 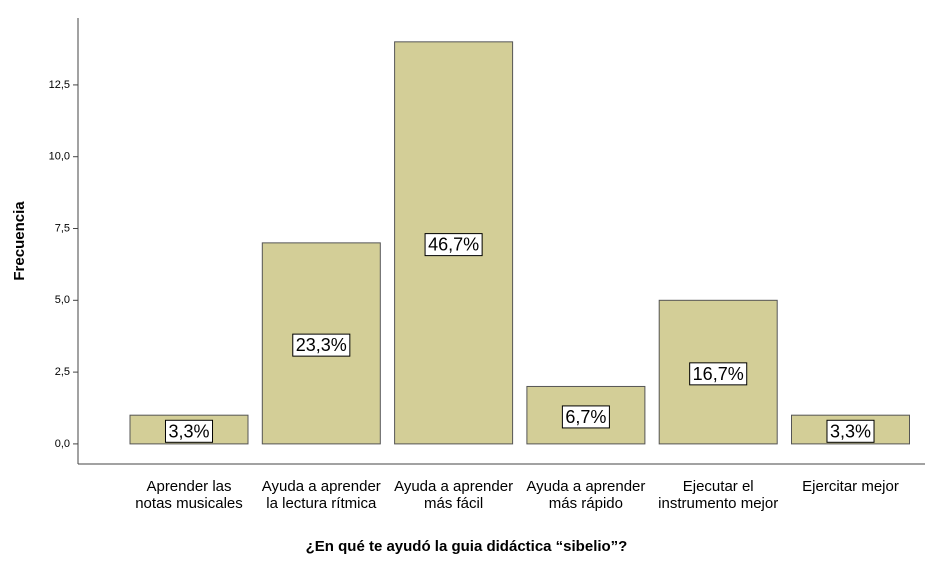 I want to click on y-tick-label: 0,0, so click(x=62, y=444).